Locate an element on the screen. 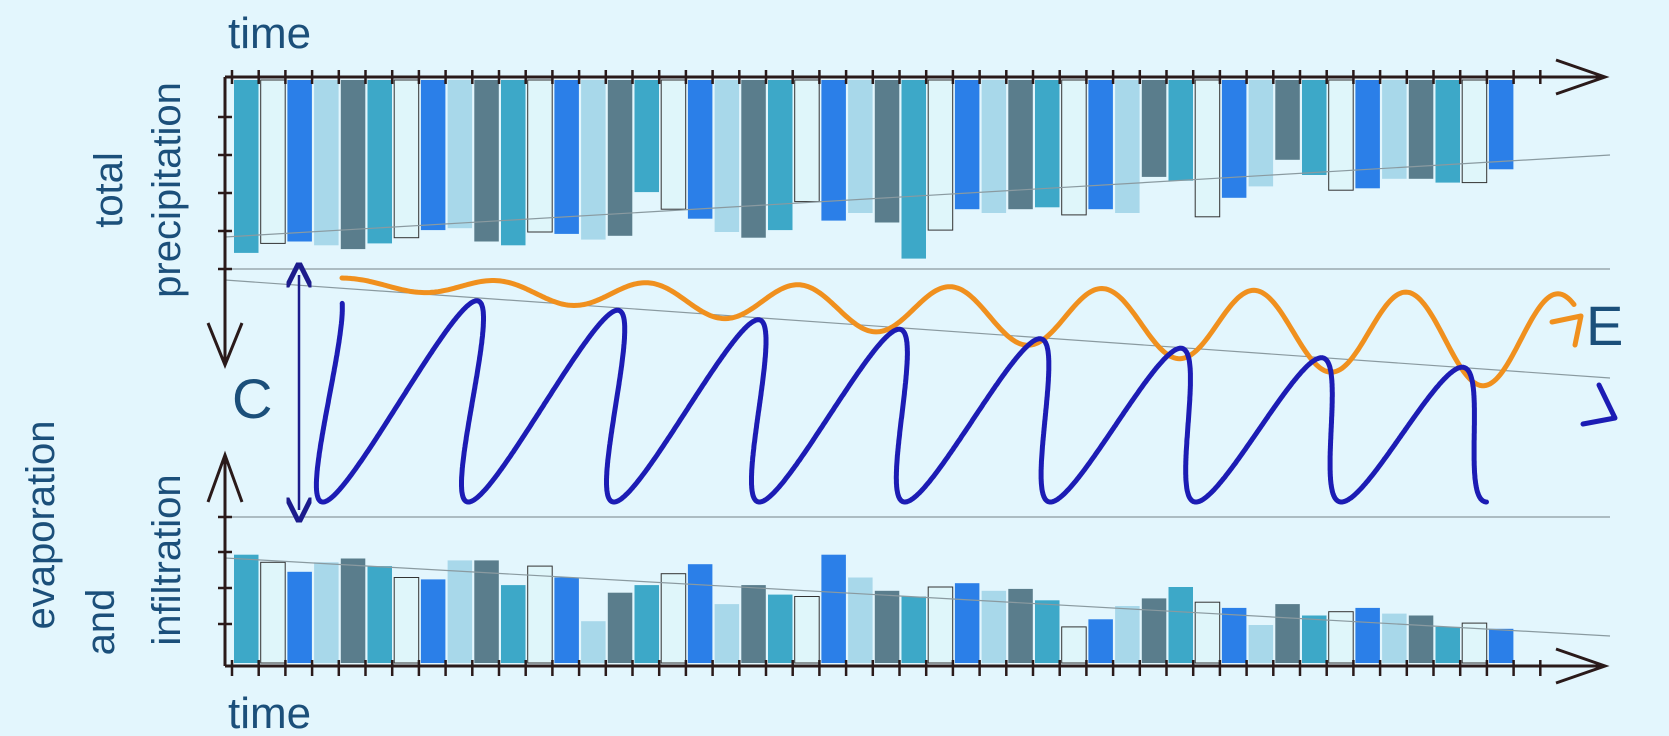 Image resolution: width=1669 pixels, height=736 pixels. evaporation-bars is located at coordinates (874, 609).